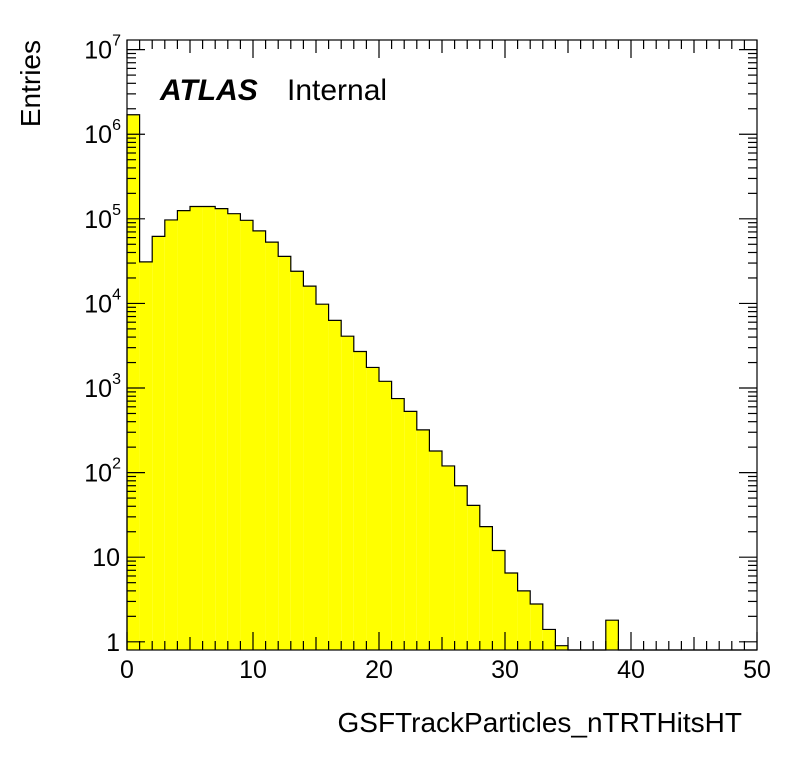  What do you see at coordinates (30, 83) in the screenshot?
I see `y-axis-title: Entries` at bounding box center [30, 83].